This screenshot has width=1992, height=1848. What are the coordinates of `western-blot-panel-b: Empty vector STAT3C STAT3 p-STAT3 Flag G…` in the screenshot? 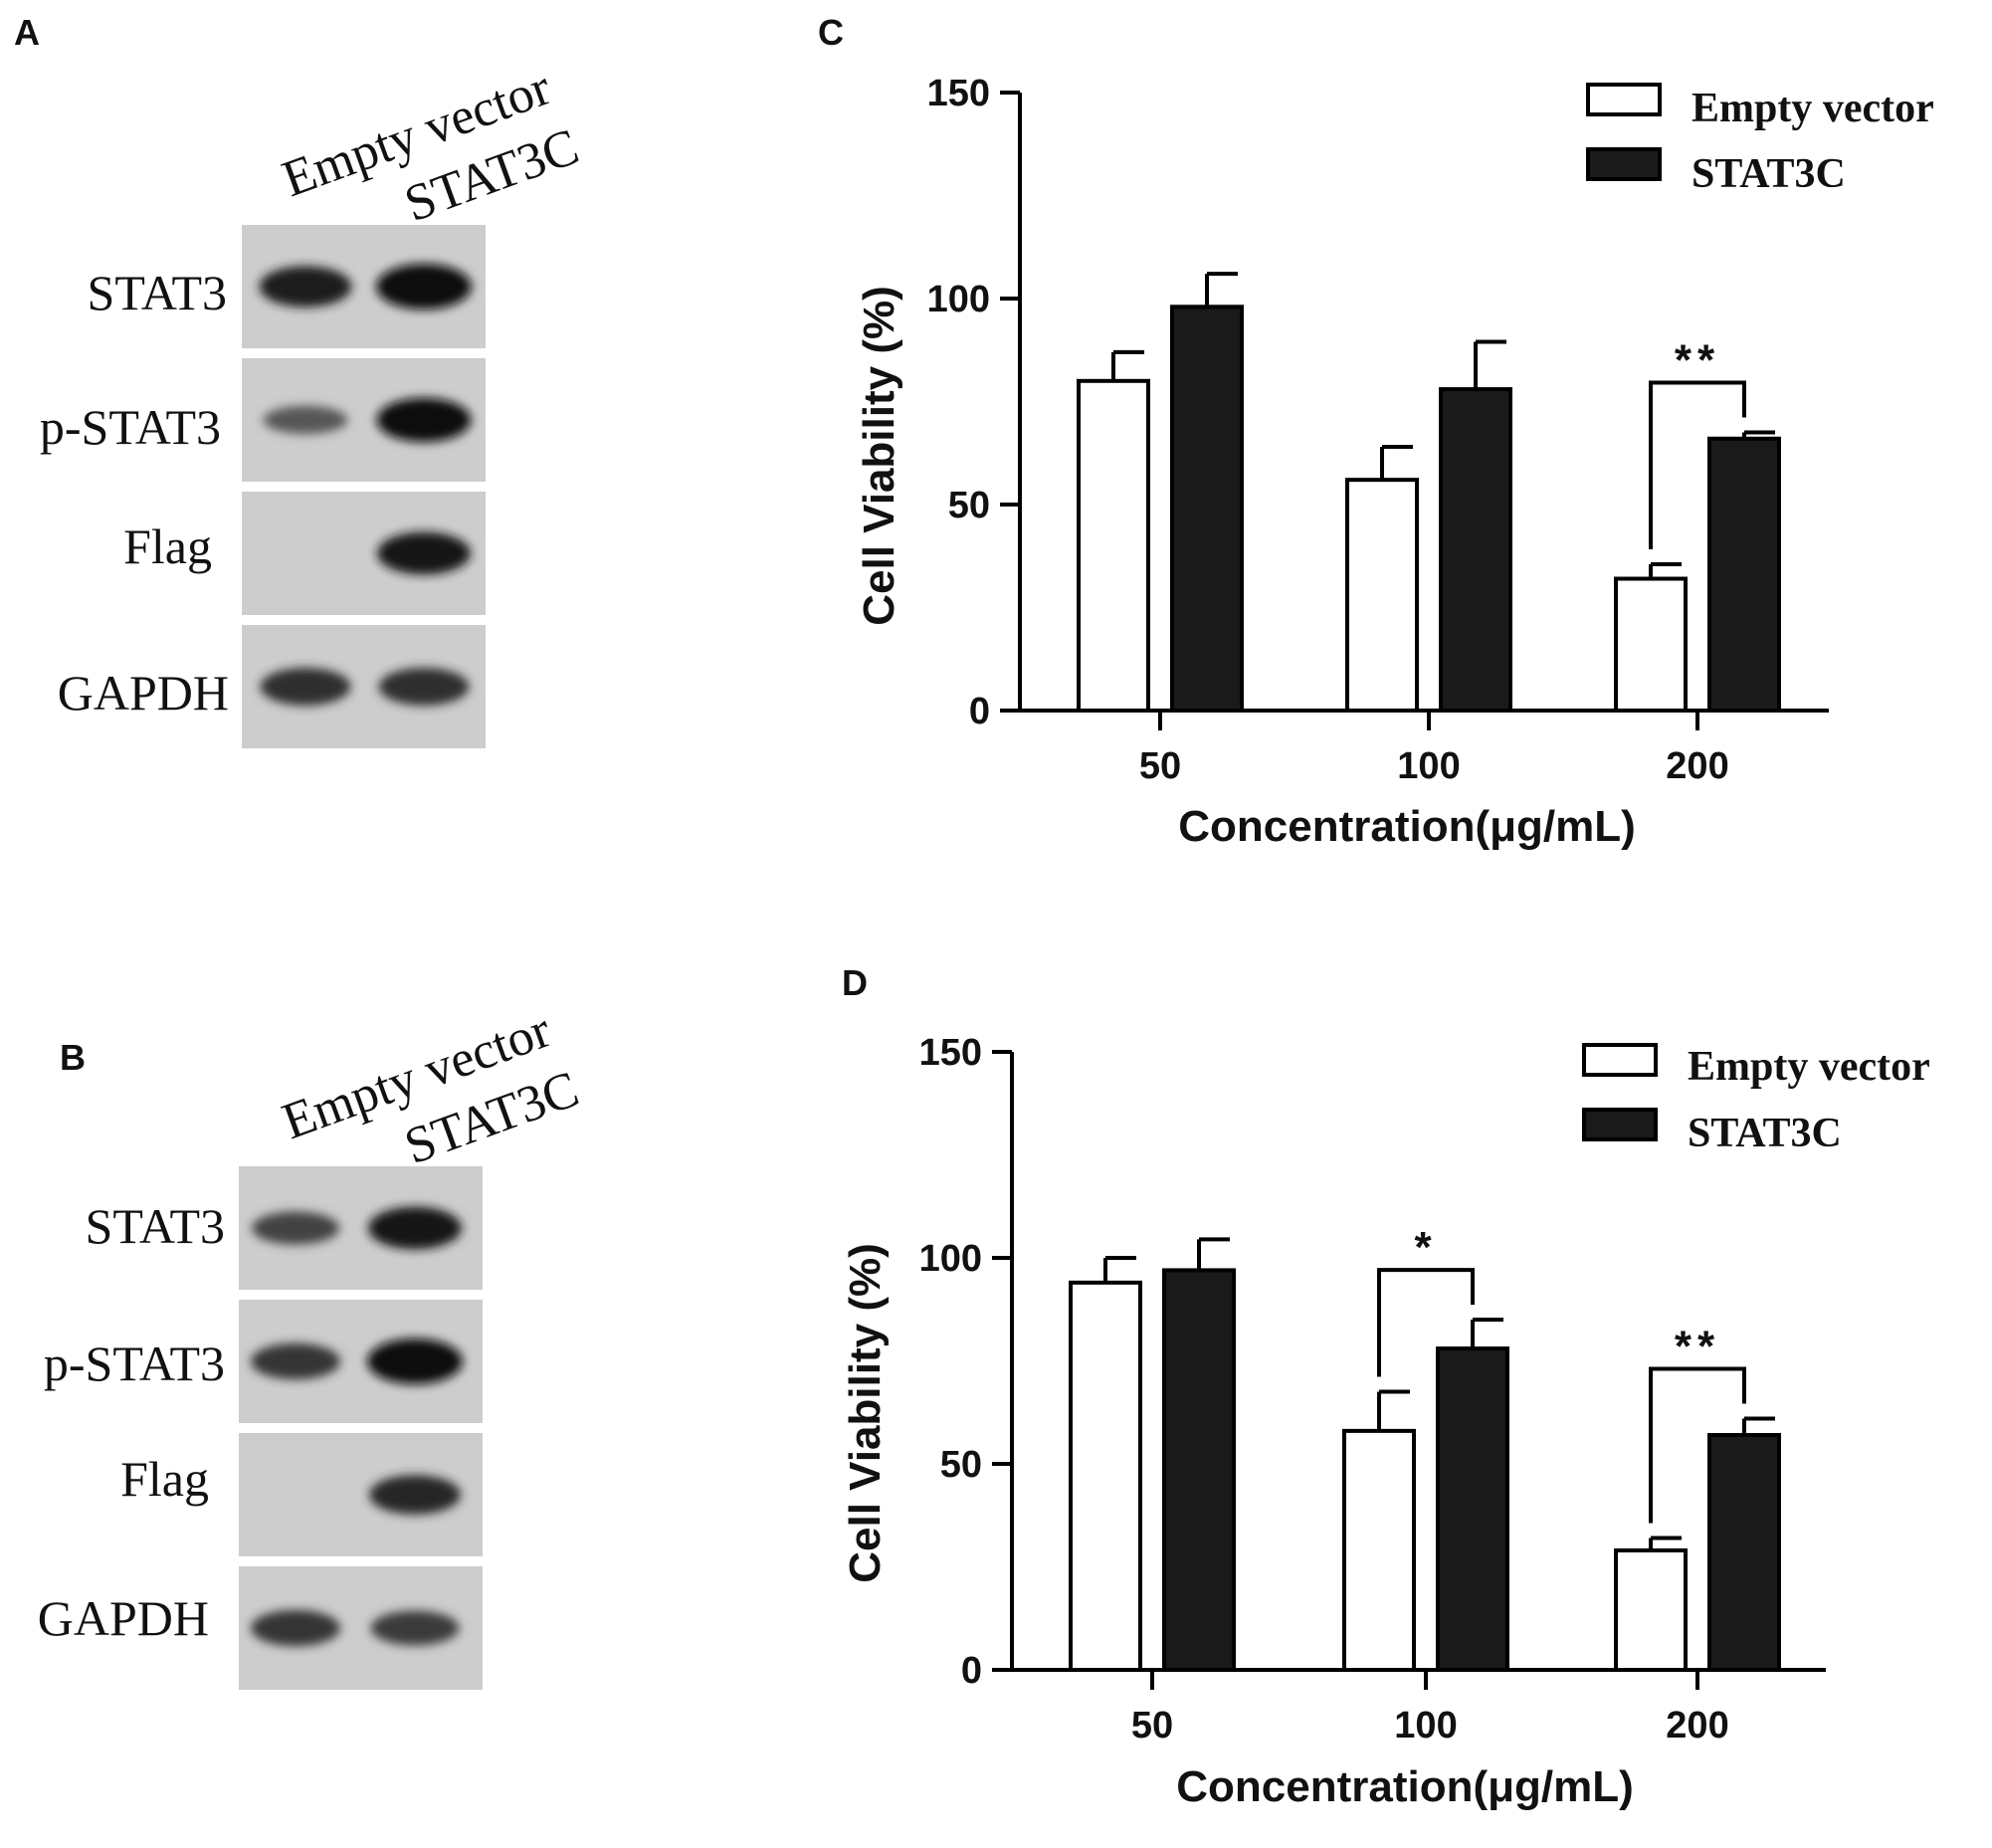 It's located at (312, 1345).